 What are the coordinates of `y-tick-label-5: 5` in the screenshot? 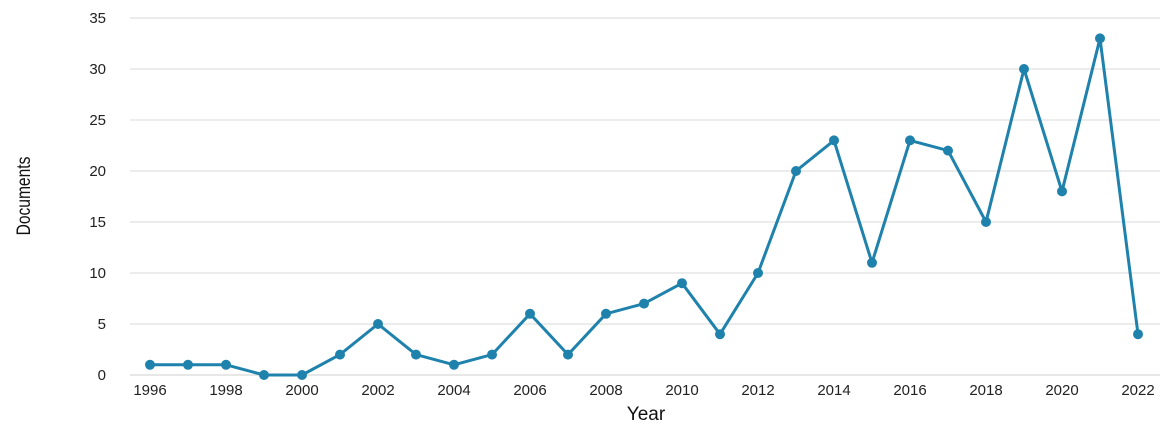 It's located at (102, 324).